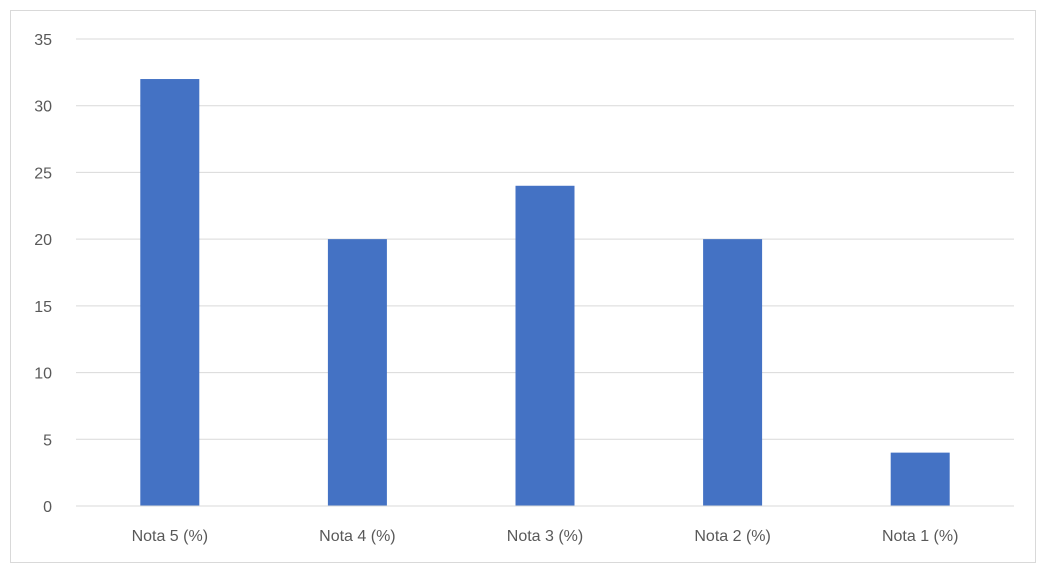 Image resolution: width=1046 pixels, height=573 pixels. I want to click on y-tick-label: 20, so click(43, 240).